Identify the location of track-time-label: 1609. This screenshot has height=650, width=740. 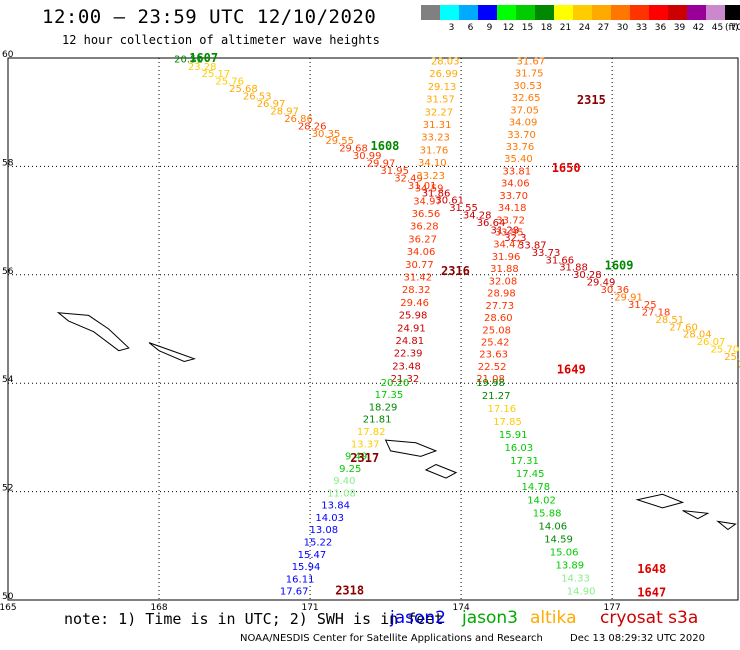
(619, 265).